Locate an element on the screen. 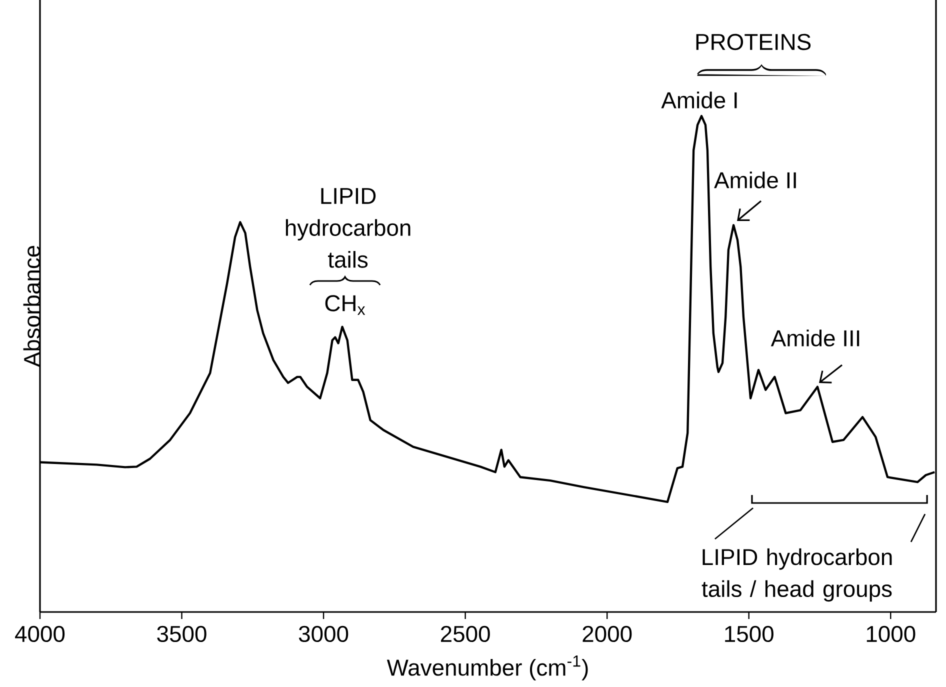 The image size is (946, 687). annotation: Amide III is located at coordinates (815, 338).